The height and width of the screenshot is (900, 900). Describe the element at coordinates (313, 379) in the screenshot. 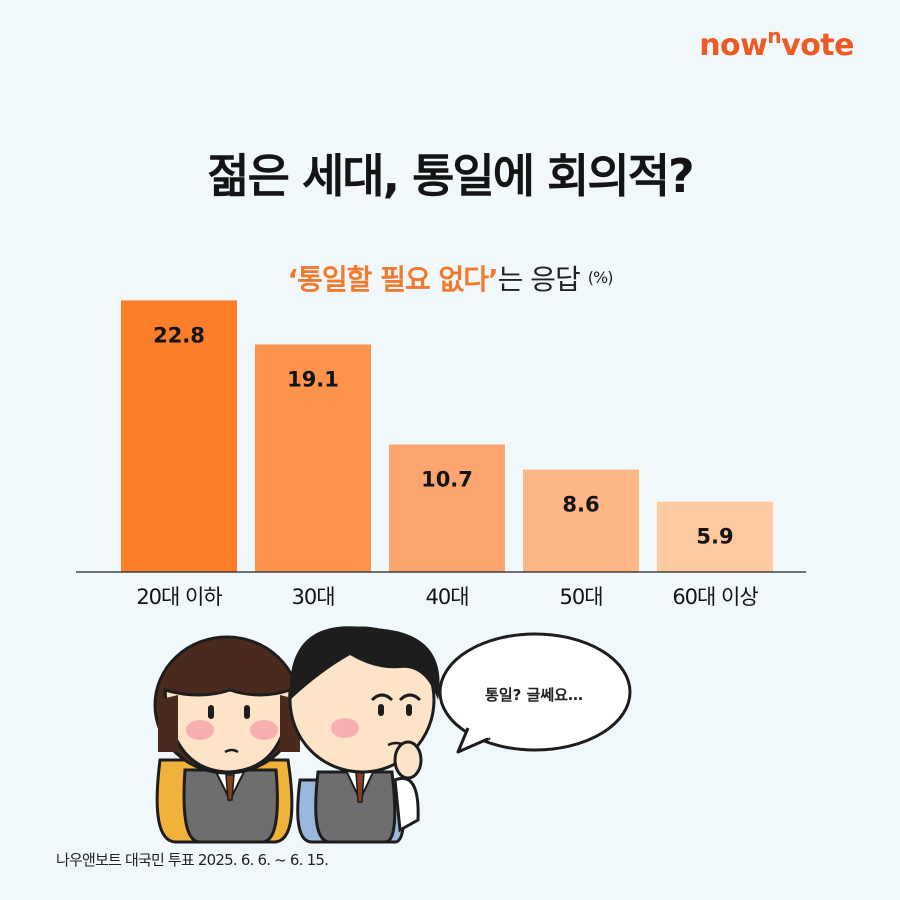

I see `bar-value-label: 19.1` at that location.